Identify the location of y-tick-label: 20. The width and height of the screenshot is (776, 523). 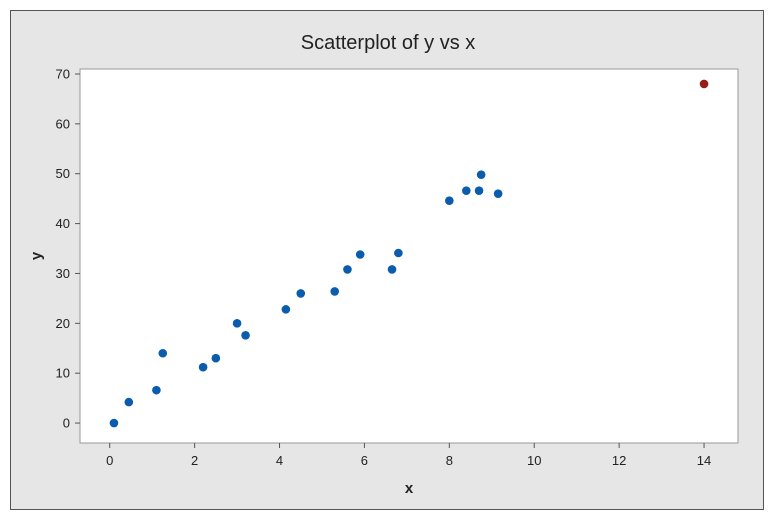
(63, 323).